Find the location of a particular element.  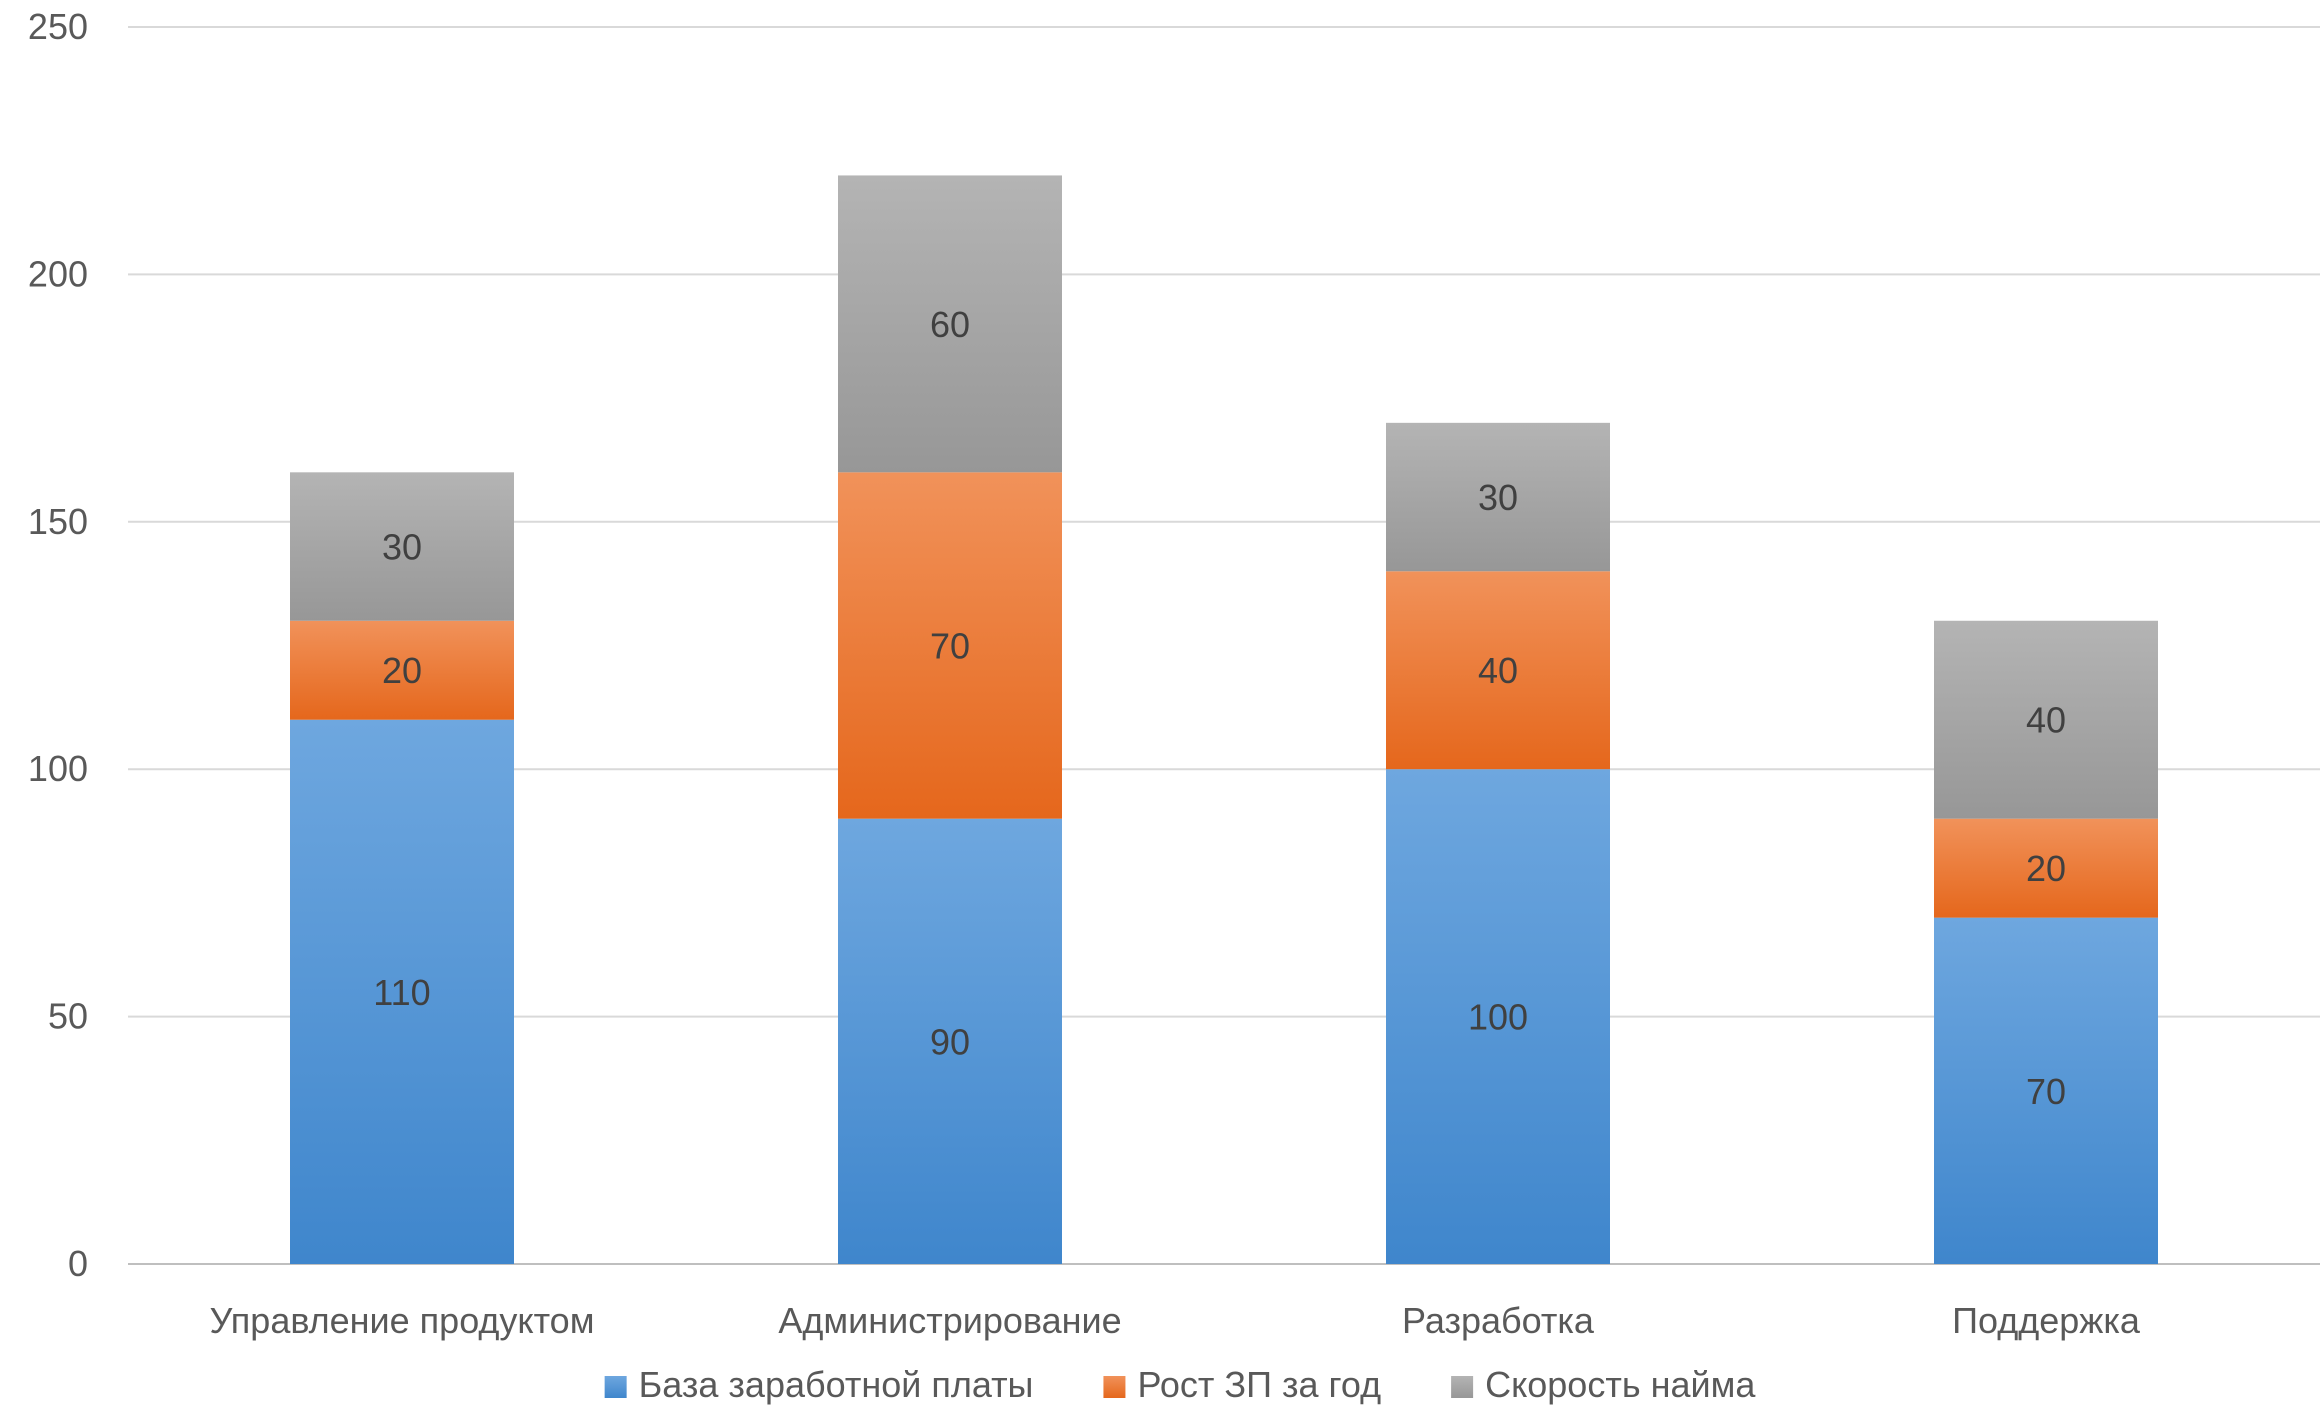

y-tick-label: 250 is located at coordinates (58, 26).